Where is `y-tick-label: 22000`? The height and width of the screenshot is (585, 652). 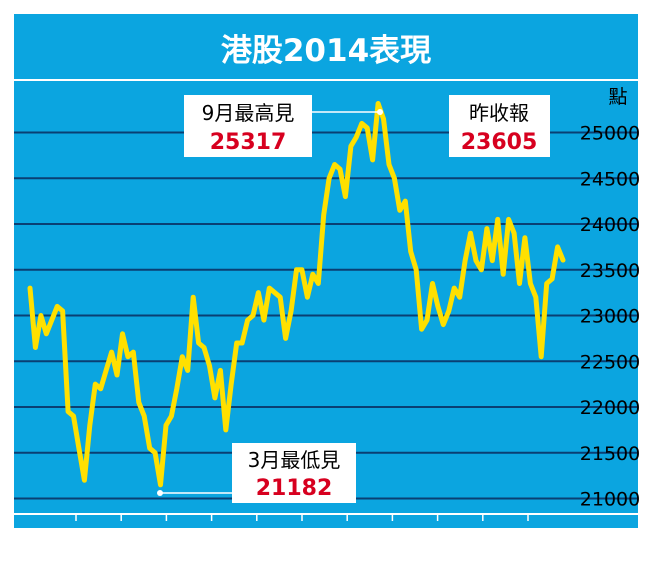
y-tick-label: 22000 is located at coordinates (610, 408).